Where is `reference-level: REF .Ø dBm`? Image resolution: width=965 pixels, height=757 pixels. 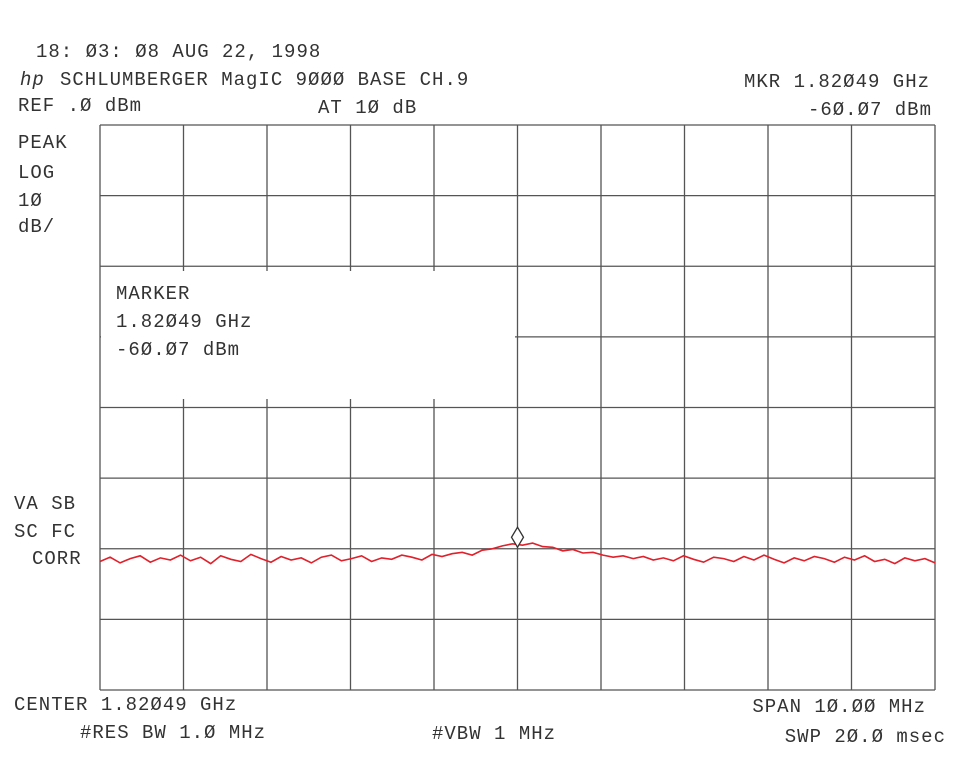 reference-level: REF .Ø dBm is located at coordinates (80, 106).